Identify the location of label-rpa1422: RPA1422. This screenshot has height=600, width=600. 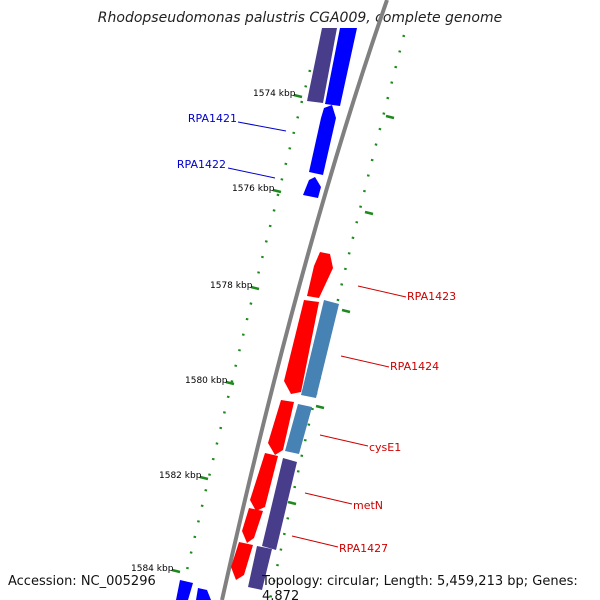
(226, 168).